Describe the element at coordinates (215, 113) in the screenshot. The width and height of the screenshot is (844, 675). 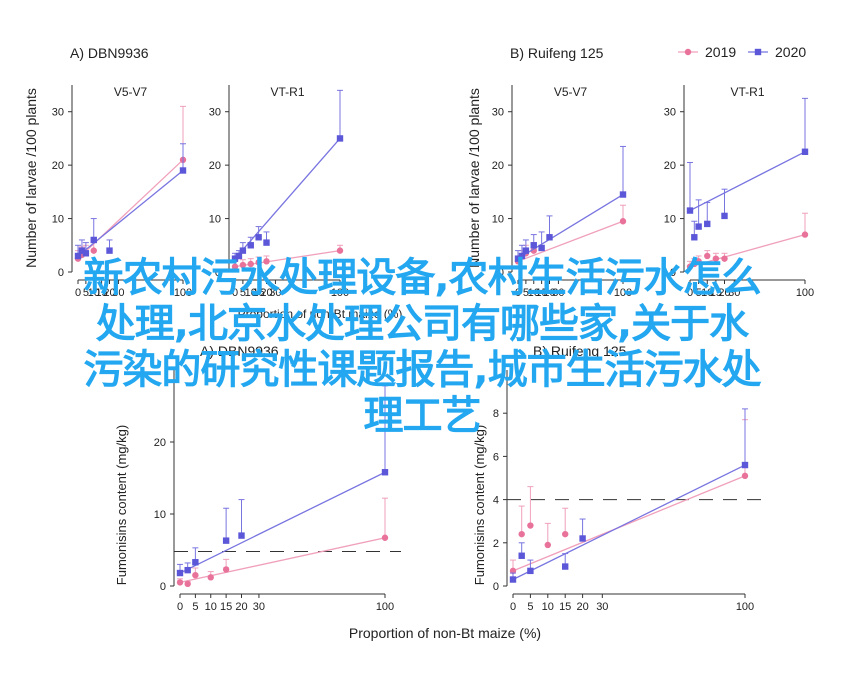
I see `y-tick-label: 30` at that location.